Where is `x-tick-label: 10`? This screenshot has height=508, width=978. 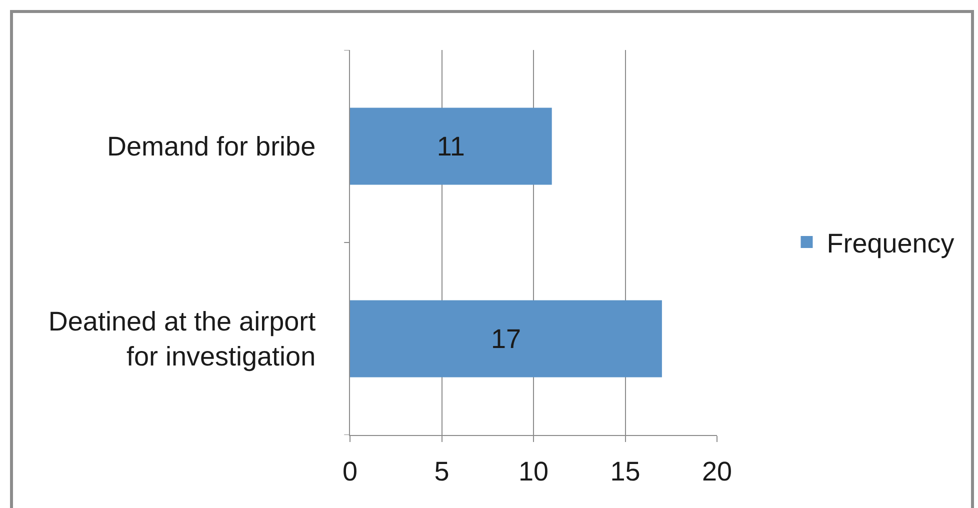
x-tick-label: 10 is located at coordinates (533, 471).